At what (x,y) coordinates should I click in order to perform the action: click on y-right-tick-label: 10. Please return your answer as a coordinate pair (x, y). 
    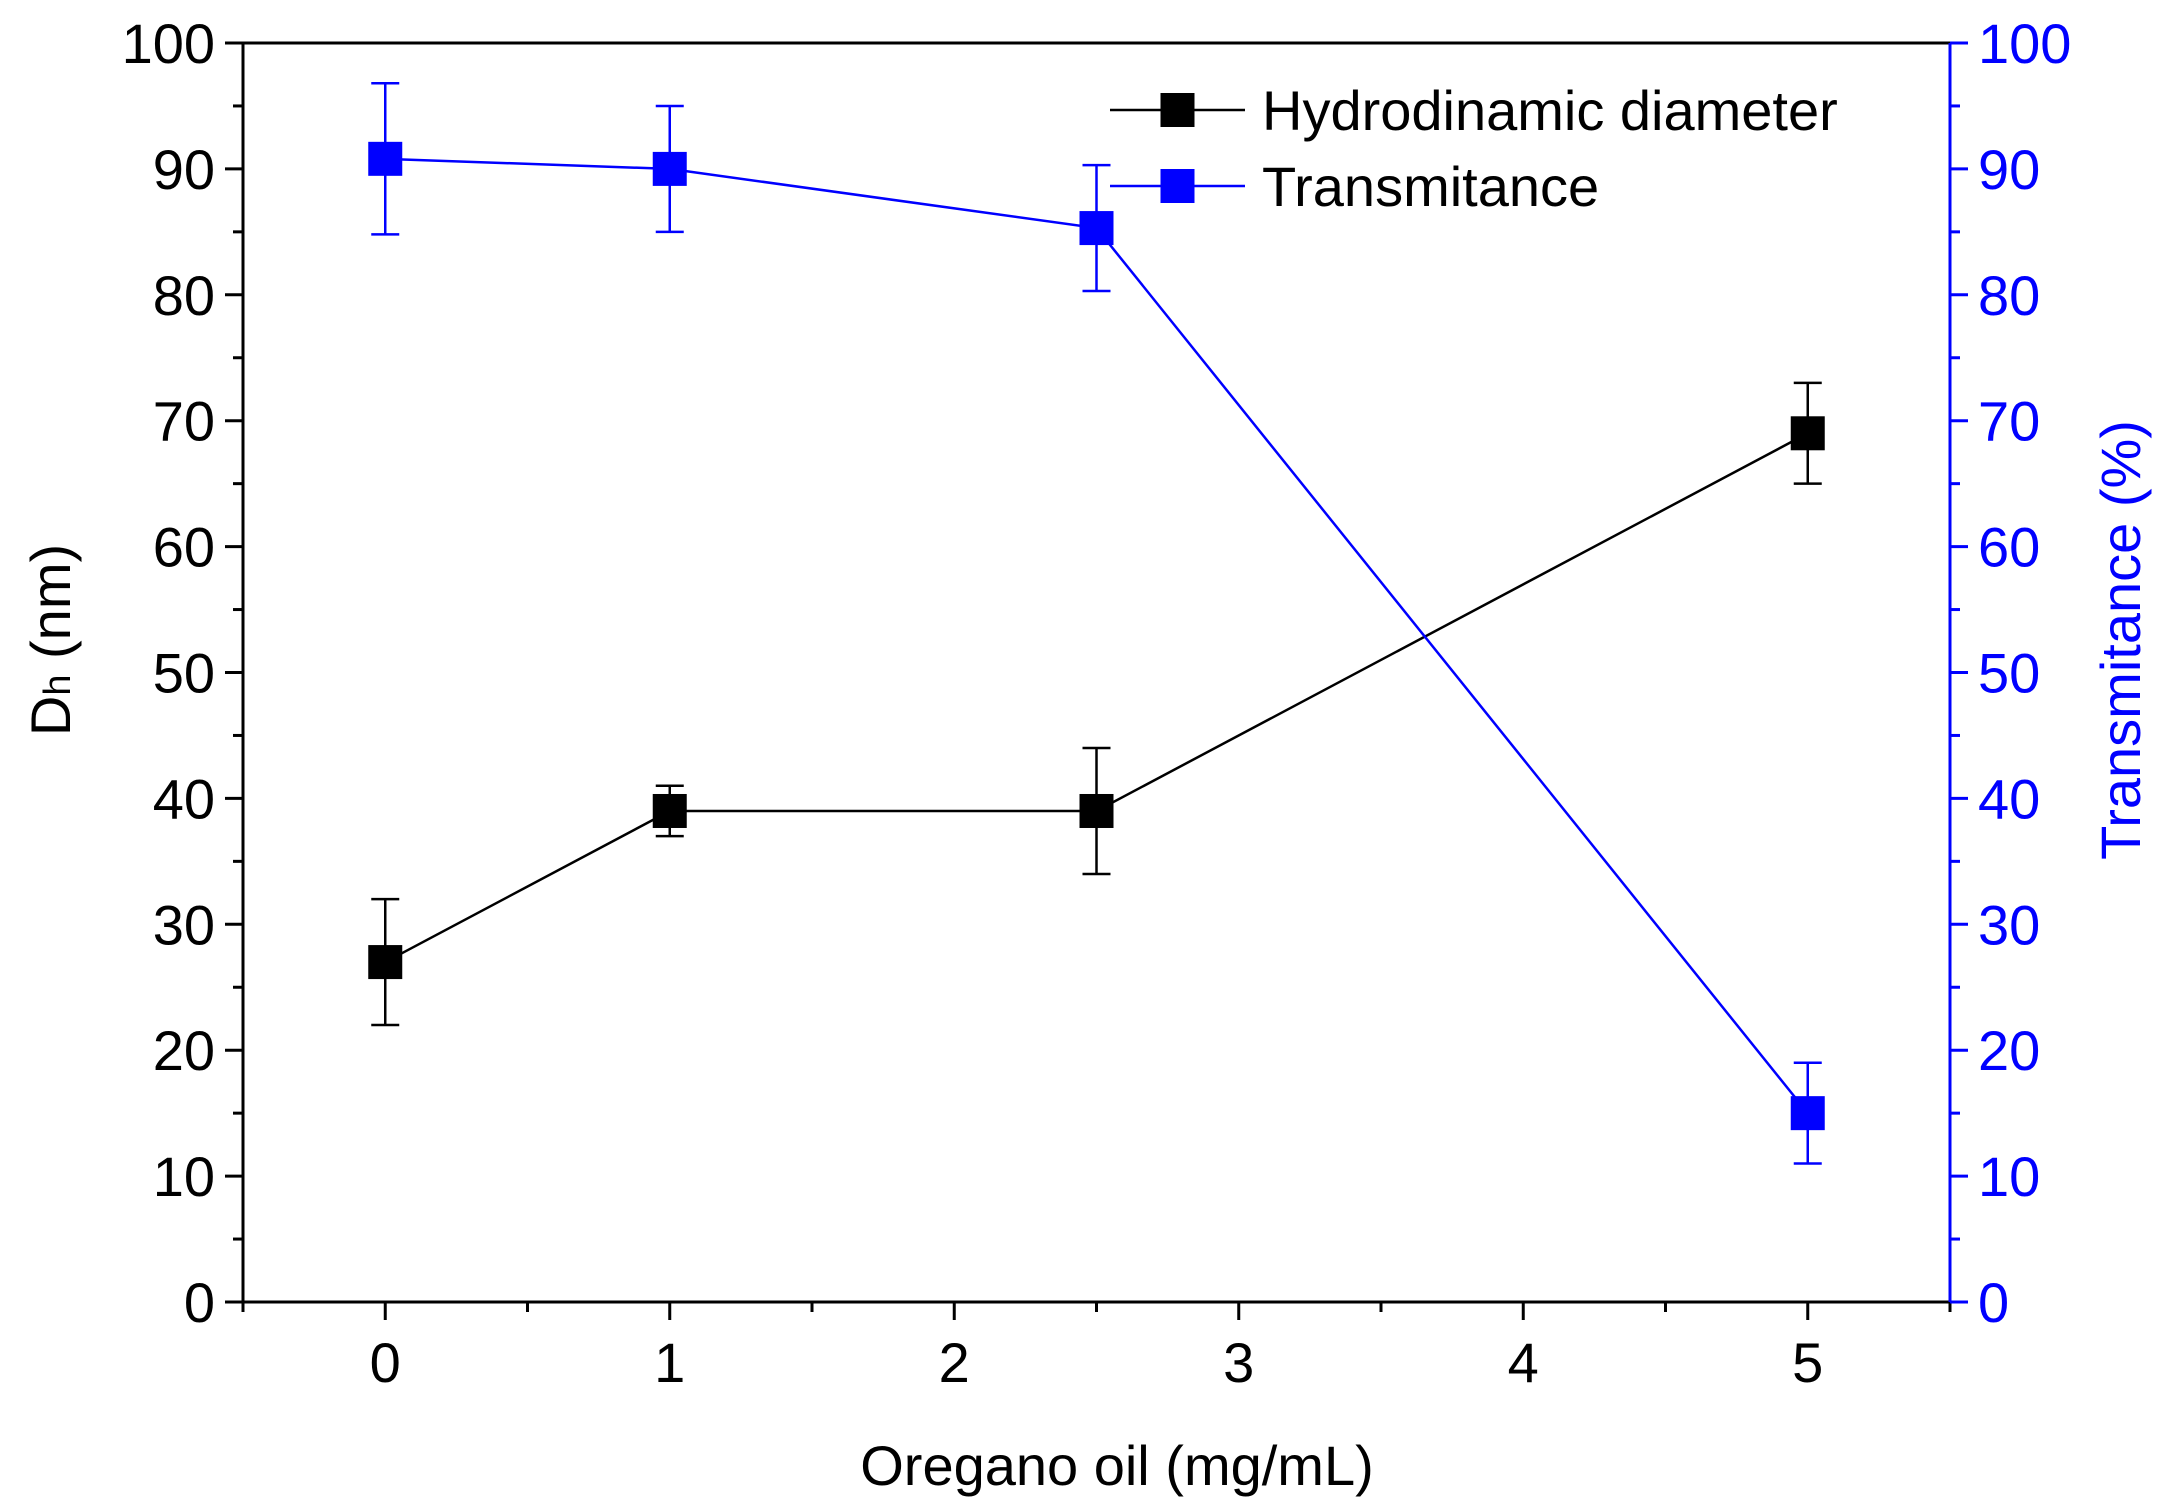
    Looking at the image, I should click on (2009, 1176).